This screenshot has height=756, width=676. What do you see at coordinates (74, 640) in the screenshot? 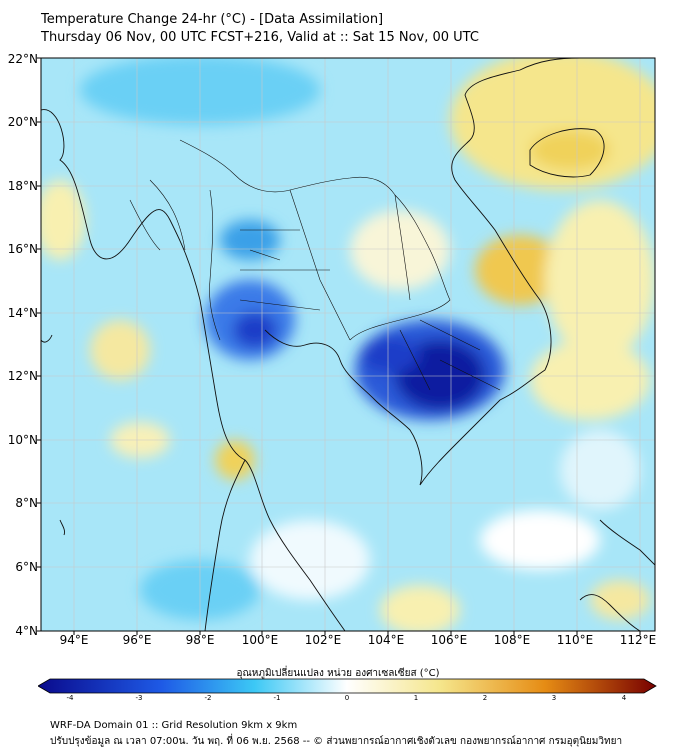
I see `lon-label-94e: 94°E` at bounding box center [74, 640].